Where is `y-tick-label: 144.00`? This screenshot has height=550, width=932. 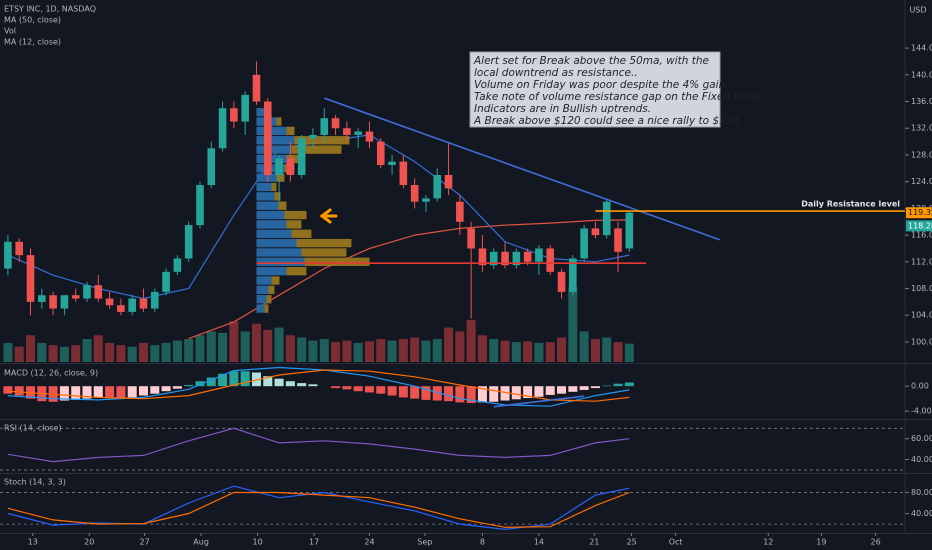
y-tick-label: 144.00 is located at coordinates (921, 48).